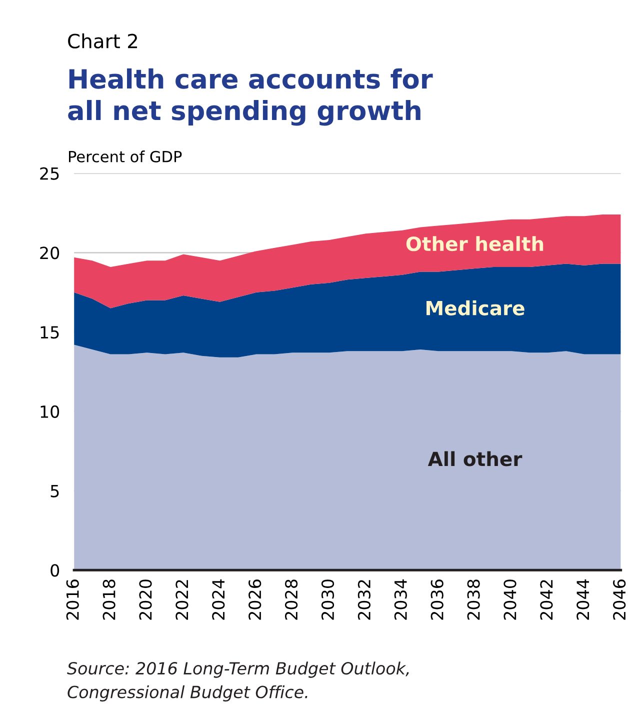  Describe the element at coordinates (619, 600) in the screenshot. I see `x-tick-label: 2046` at that location.